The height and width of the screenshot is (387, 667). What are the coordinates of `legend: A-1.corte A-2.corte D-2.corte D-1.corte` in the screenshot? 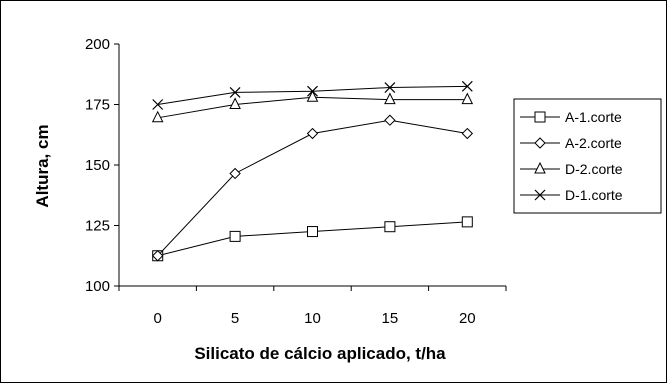 It's located at (587, 156).